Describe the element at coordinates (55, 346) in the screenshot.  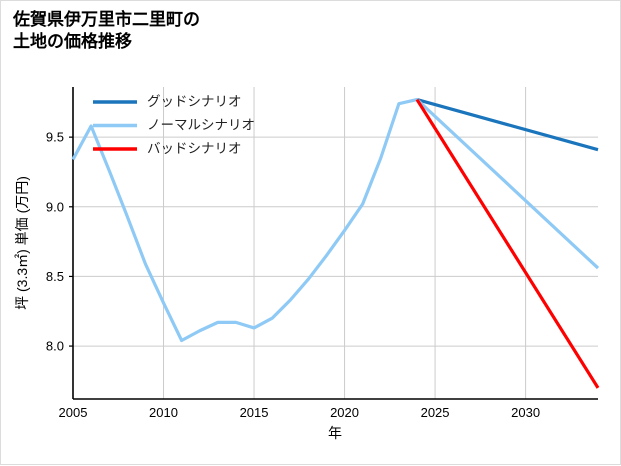
I see `y-tick-label: 8.0` at that location.